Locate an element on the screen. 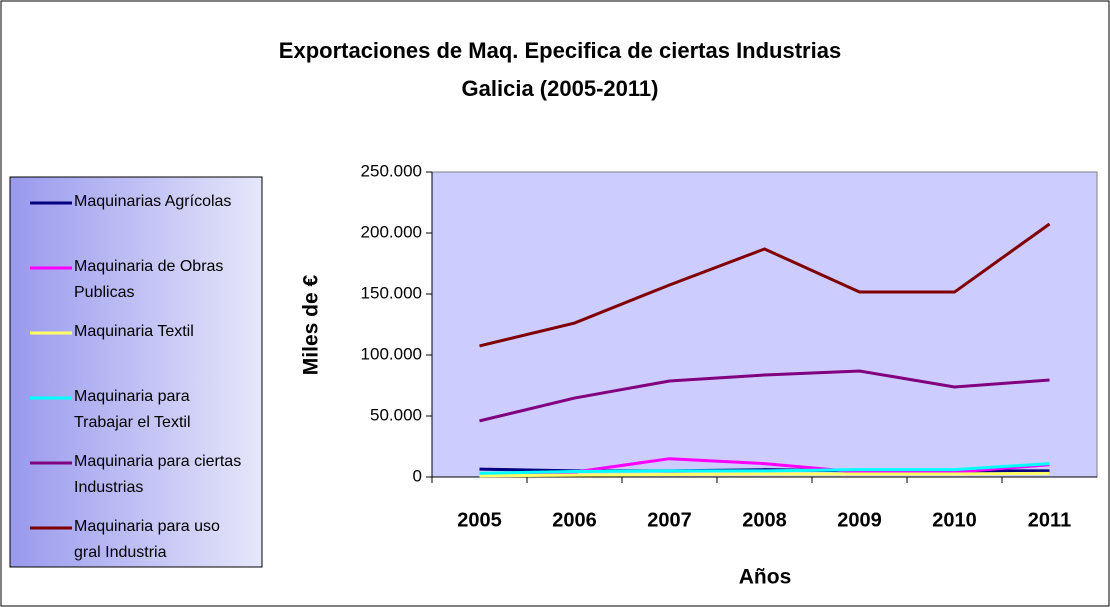 The width and height of the screenshot is (1110, 607). x-tick-label: 2005 is located at coordinates (479, 520).